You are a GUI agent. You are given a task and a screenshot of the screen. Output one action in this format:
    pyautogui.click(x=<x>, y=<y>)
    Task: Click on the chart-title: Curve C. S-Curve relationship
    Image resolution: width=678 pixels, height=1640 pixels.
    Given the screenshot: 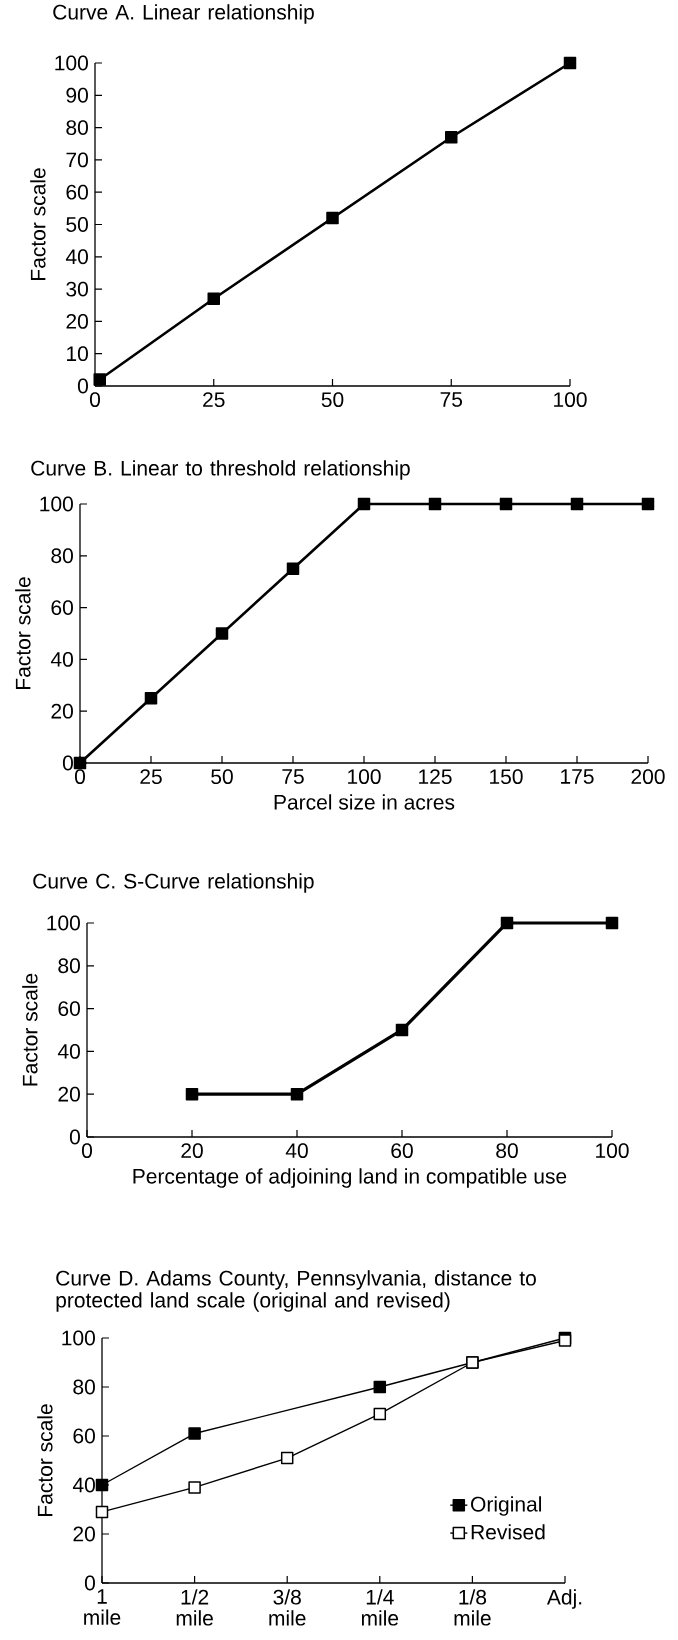 What is the action you would take?
    pyautogui.click(x=173, y=883)
    